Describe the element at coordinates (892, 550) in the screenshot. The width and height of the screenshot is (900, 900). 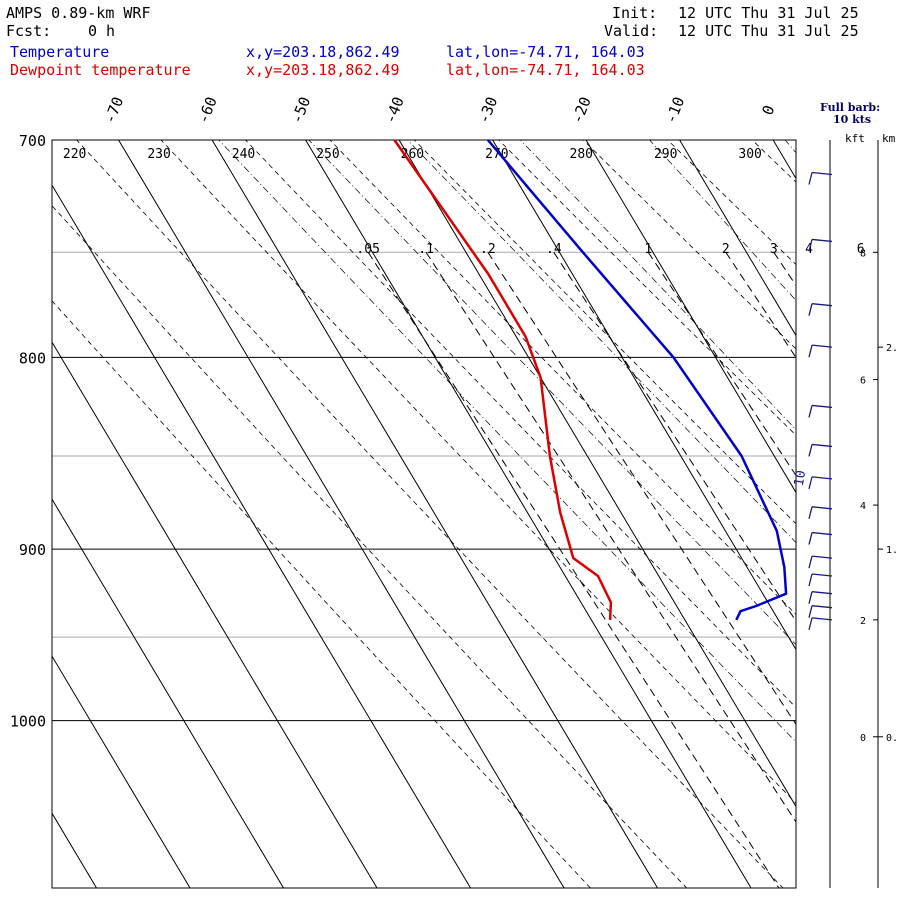
I see `height-km-label: 1.` at that location.